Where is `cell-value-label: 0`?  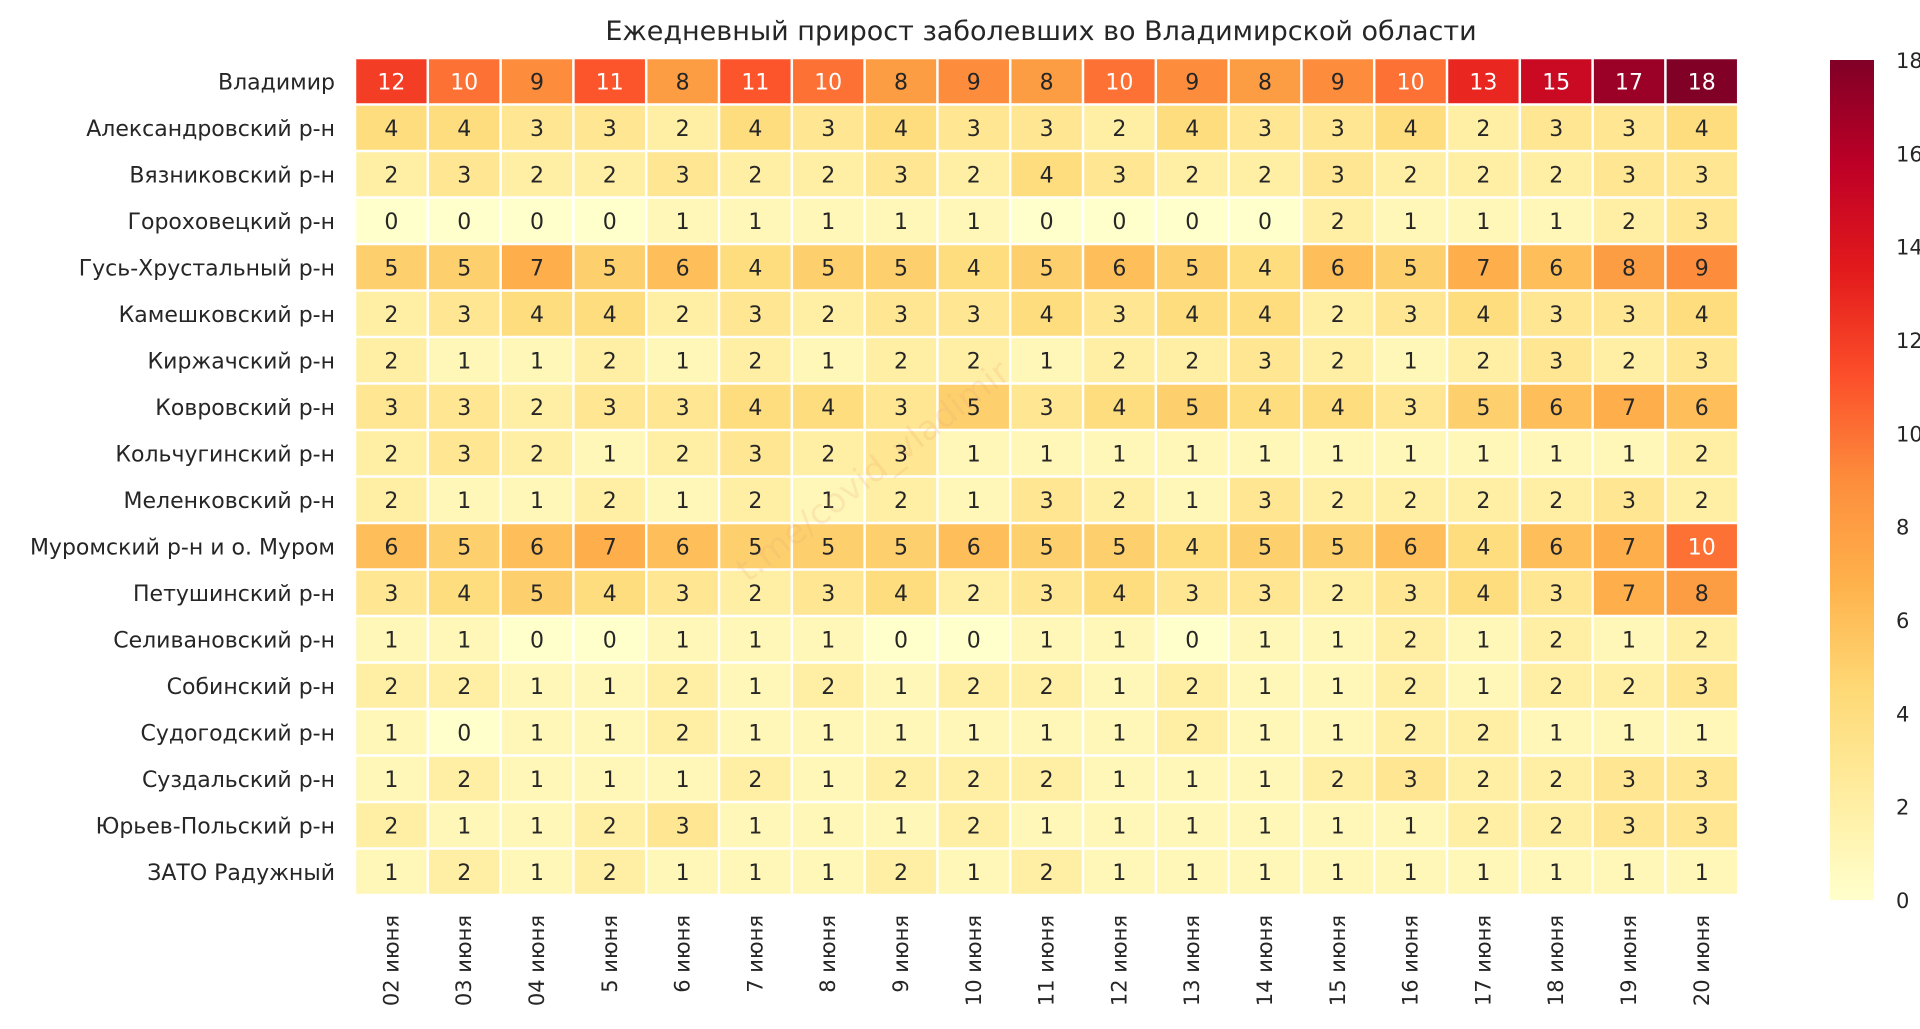 cell-value-label: 0 is located at coordinates (464, 222).